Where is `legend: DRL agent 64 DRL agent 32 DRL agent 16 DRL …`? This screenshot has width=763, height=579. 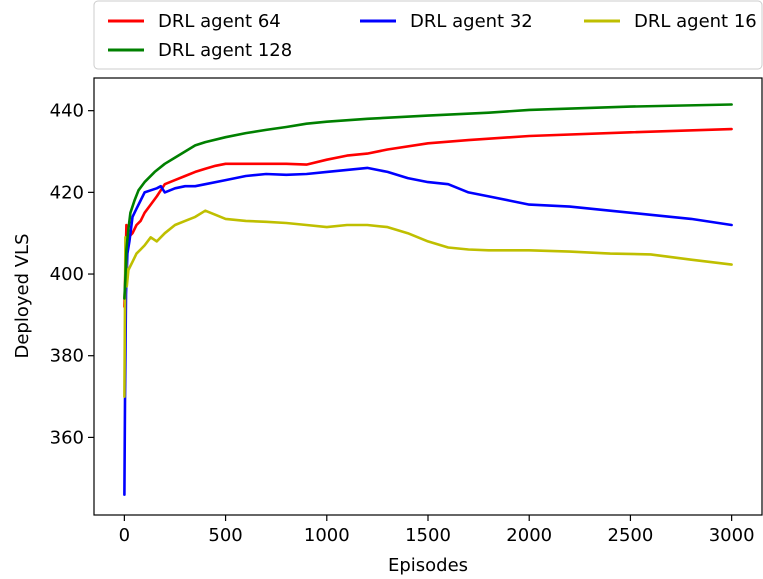 legend: DRL agent 64 DRL agent 32 DRL agent 16 DRL … is located at coordinates (428, 35).